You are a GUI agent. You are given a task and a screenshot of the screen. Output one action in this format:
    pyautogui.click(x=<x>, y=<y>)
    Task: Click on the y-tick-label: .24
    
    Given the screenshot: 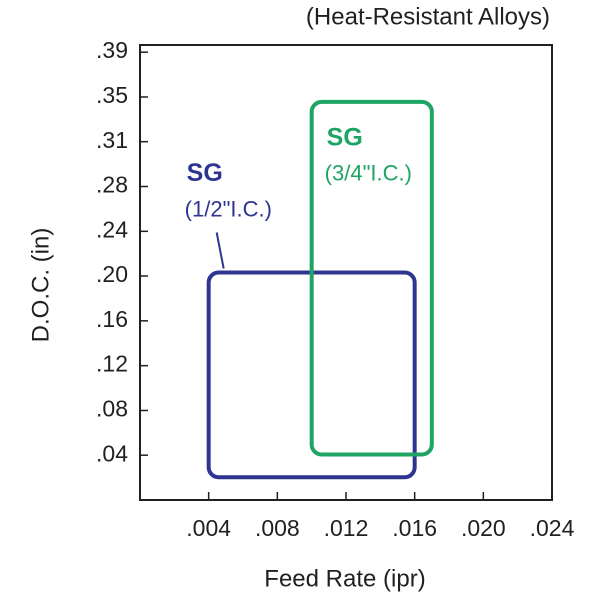 What is the action you would take?
    pyautogui.click(x=112, y=229)
    